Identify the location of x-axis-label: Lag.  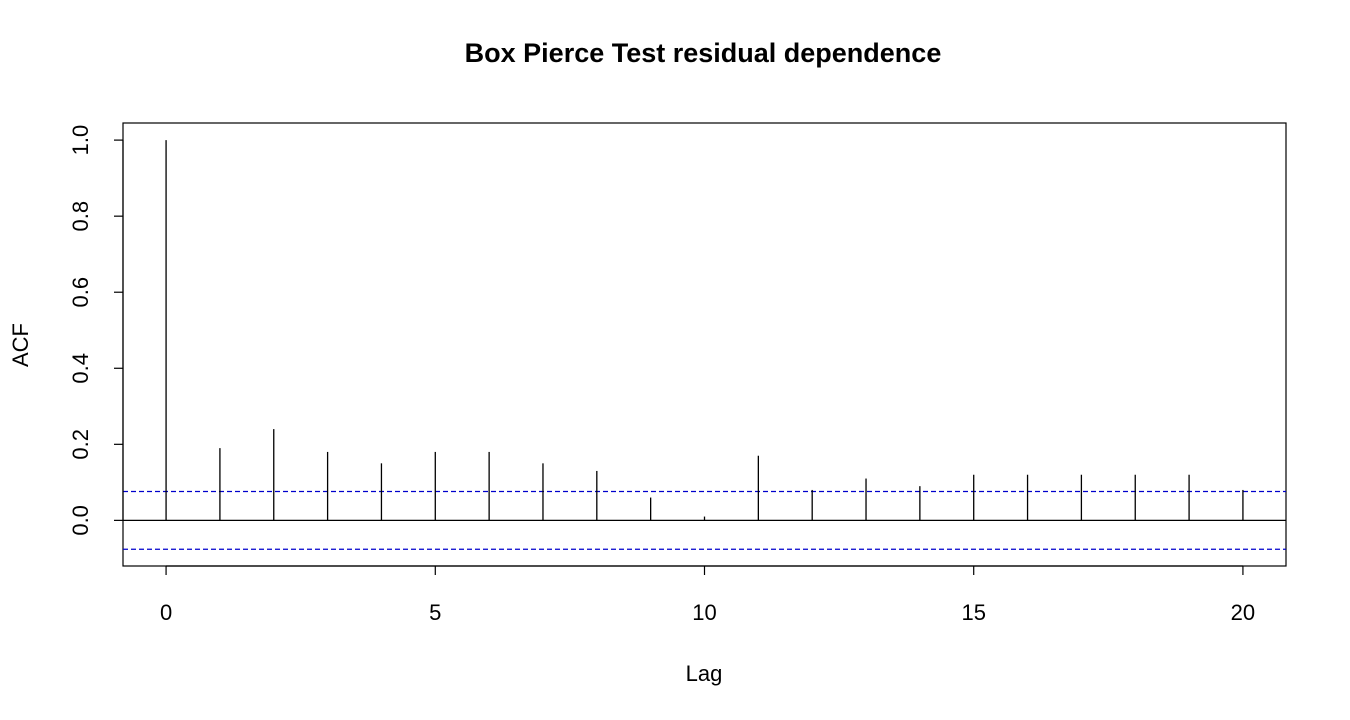
(704, 673).